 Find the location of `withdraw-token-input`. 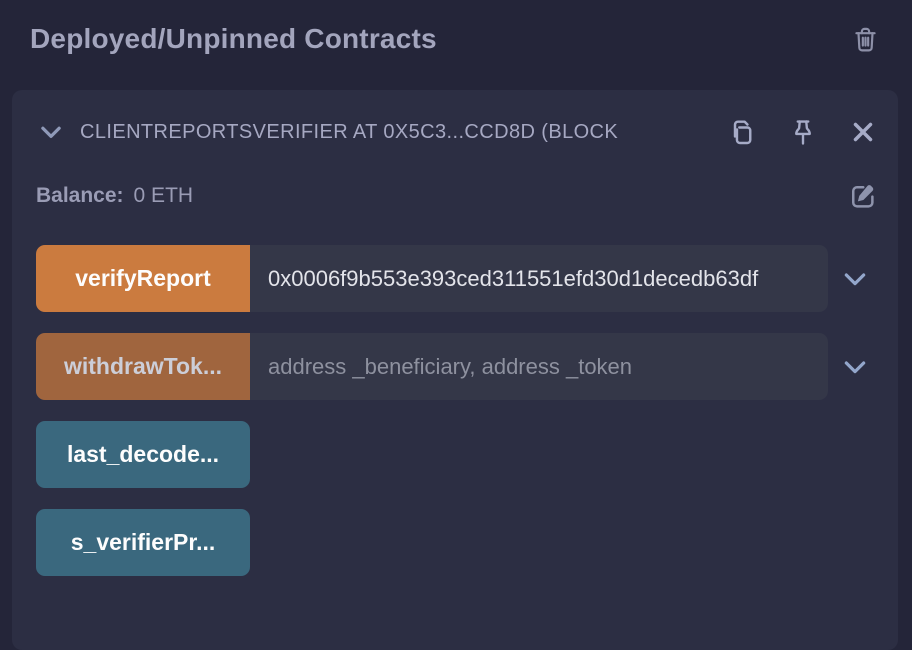

withdraw-token-input is located at coordinates (539, 366).